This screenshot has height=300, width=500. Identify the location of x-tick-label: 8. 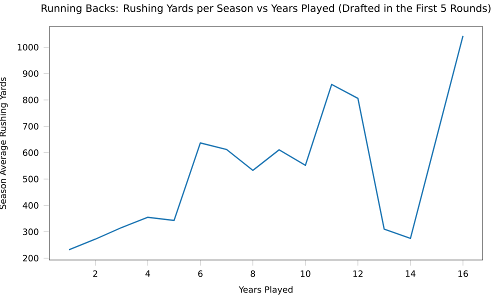
(253, 273).